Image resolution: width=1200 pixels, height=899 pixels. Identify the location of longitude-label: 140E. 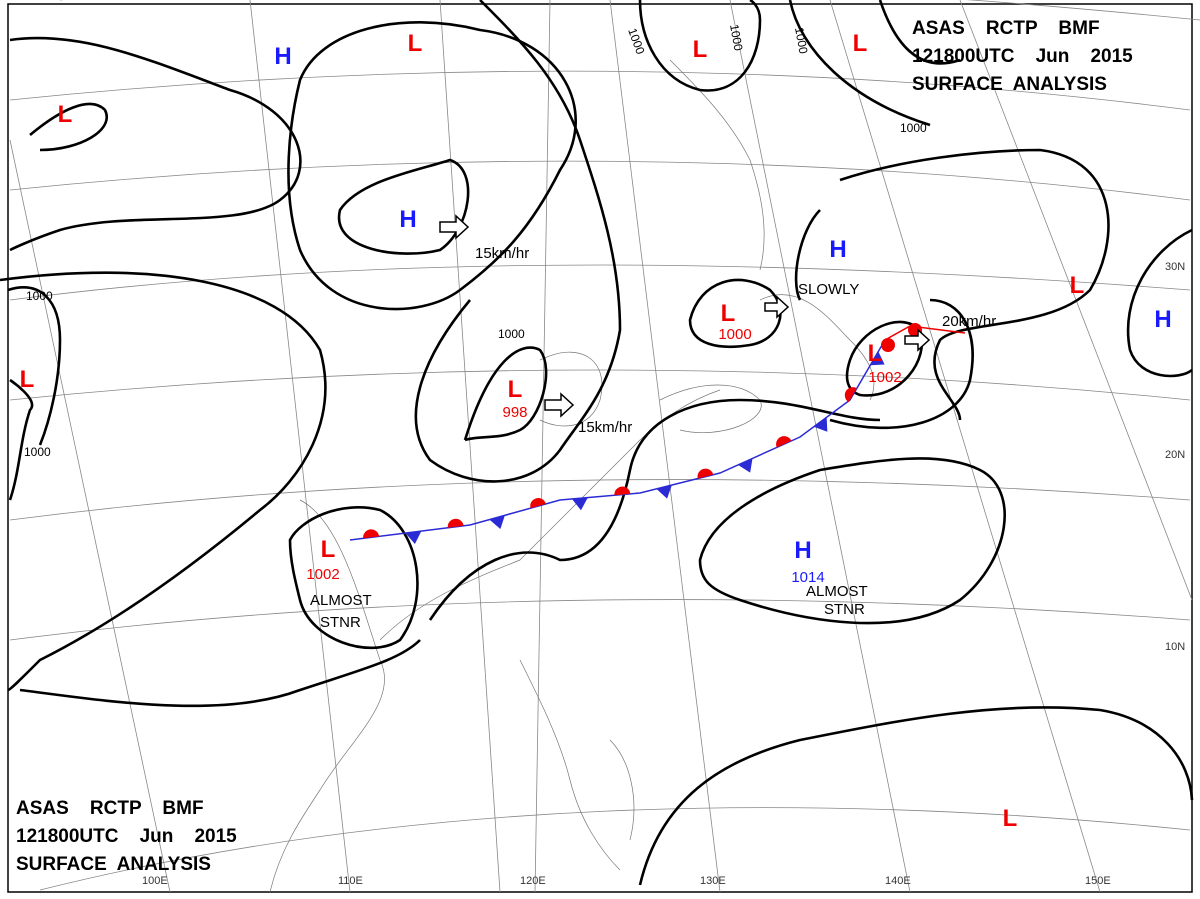
(898, 881).